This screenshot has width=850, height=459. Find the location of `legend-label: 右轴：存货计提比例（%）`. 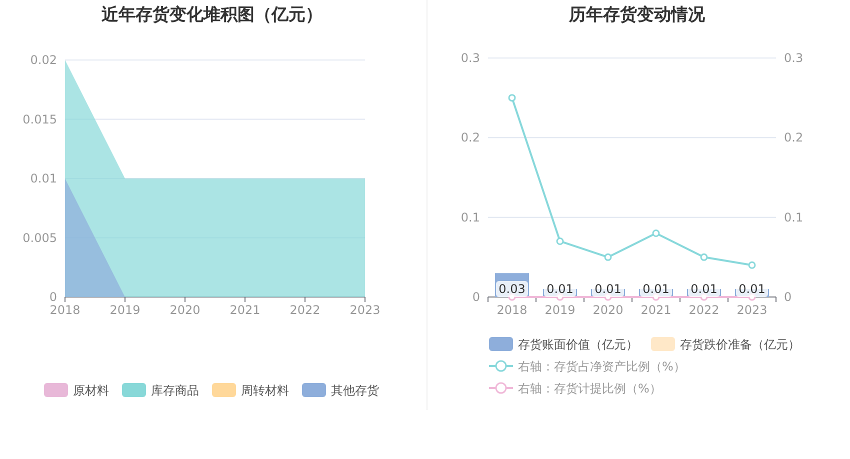

legend-label: 右轴：存货计提比例（%） is located at coordinates (590, 389).